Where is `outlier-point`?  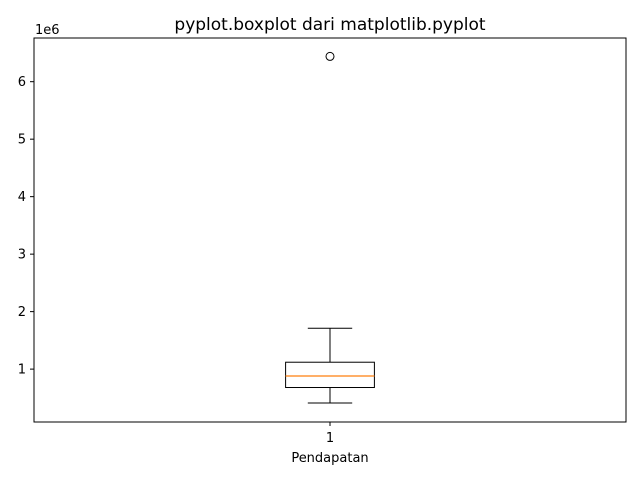 outlier-point is located at coordinates (330, 56).